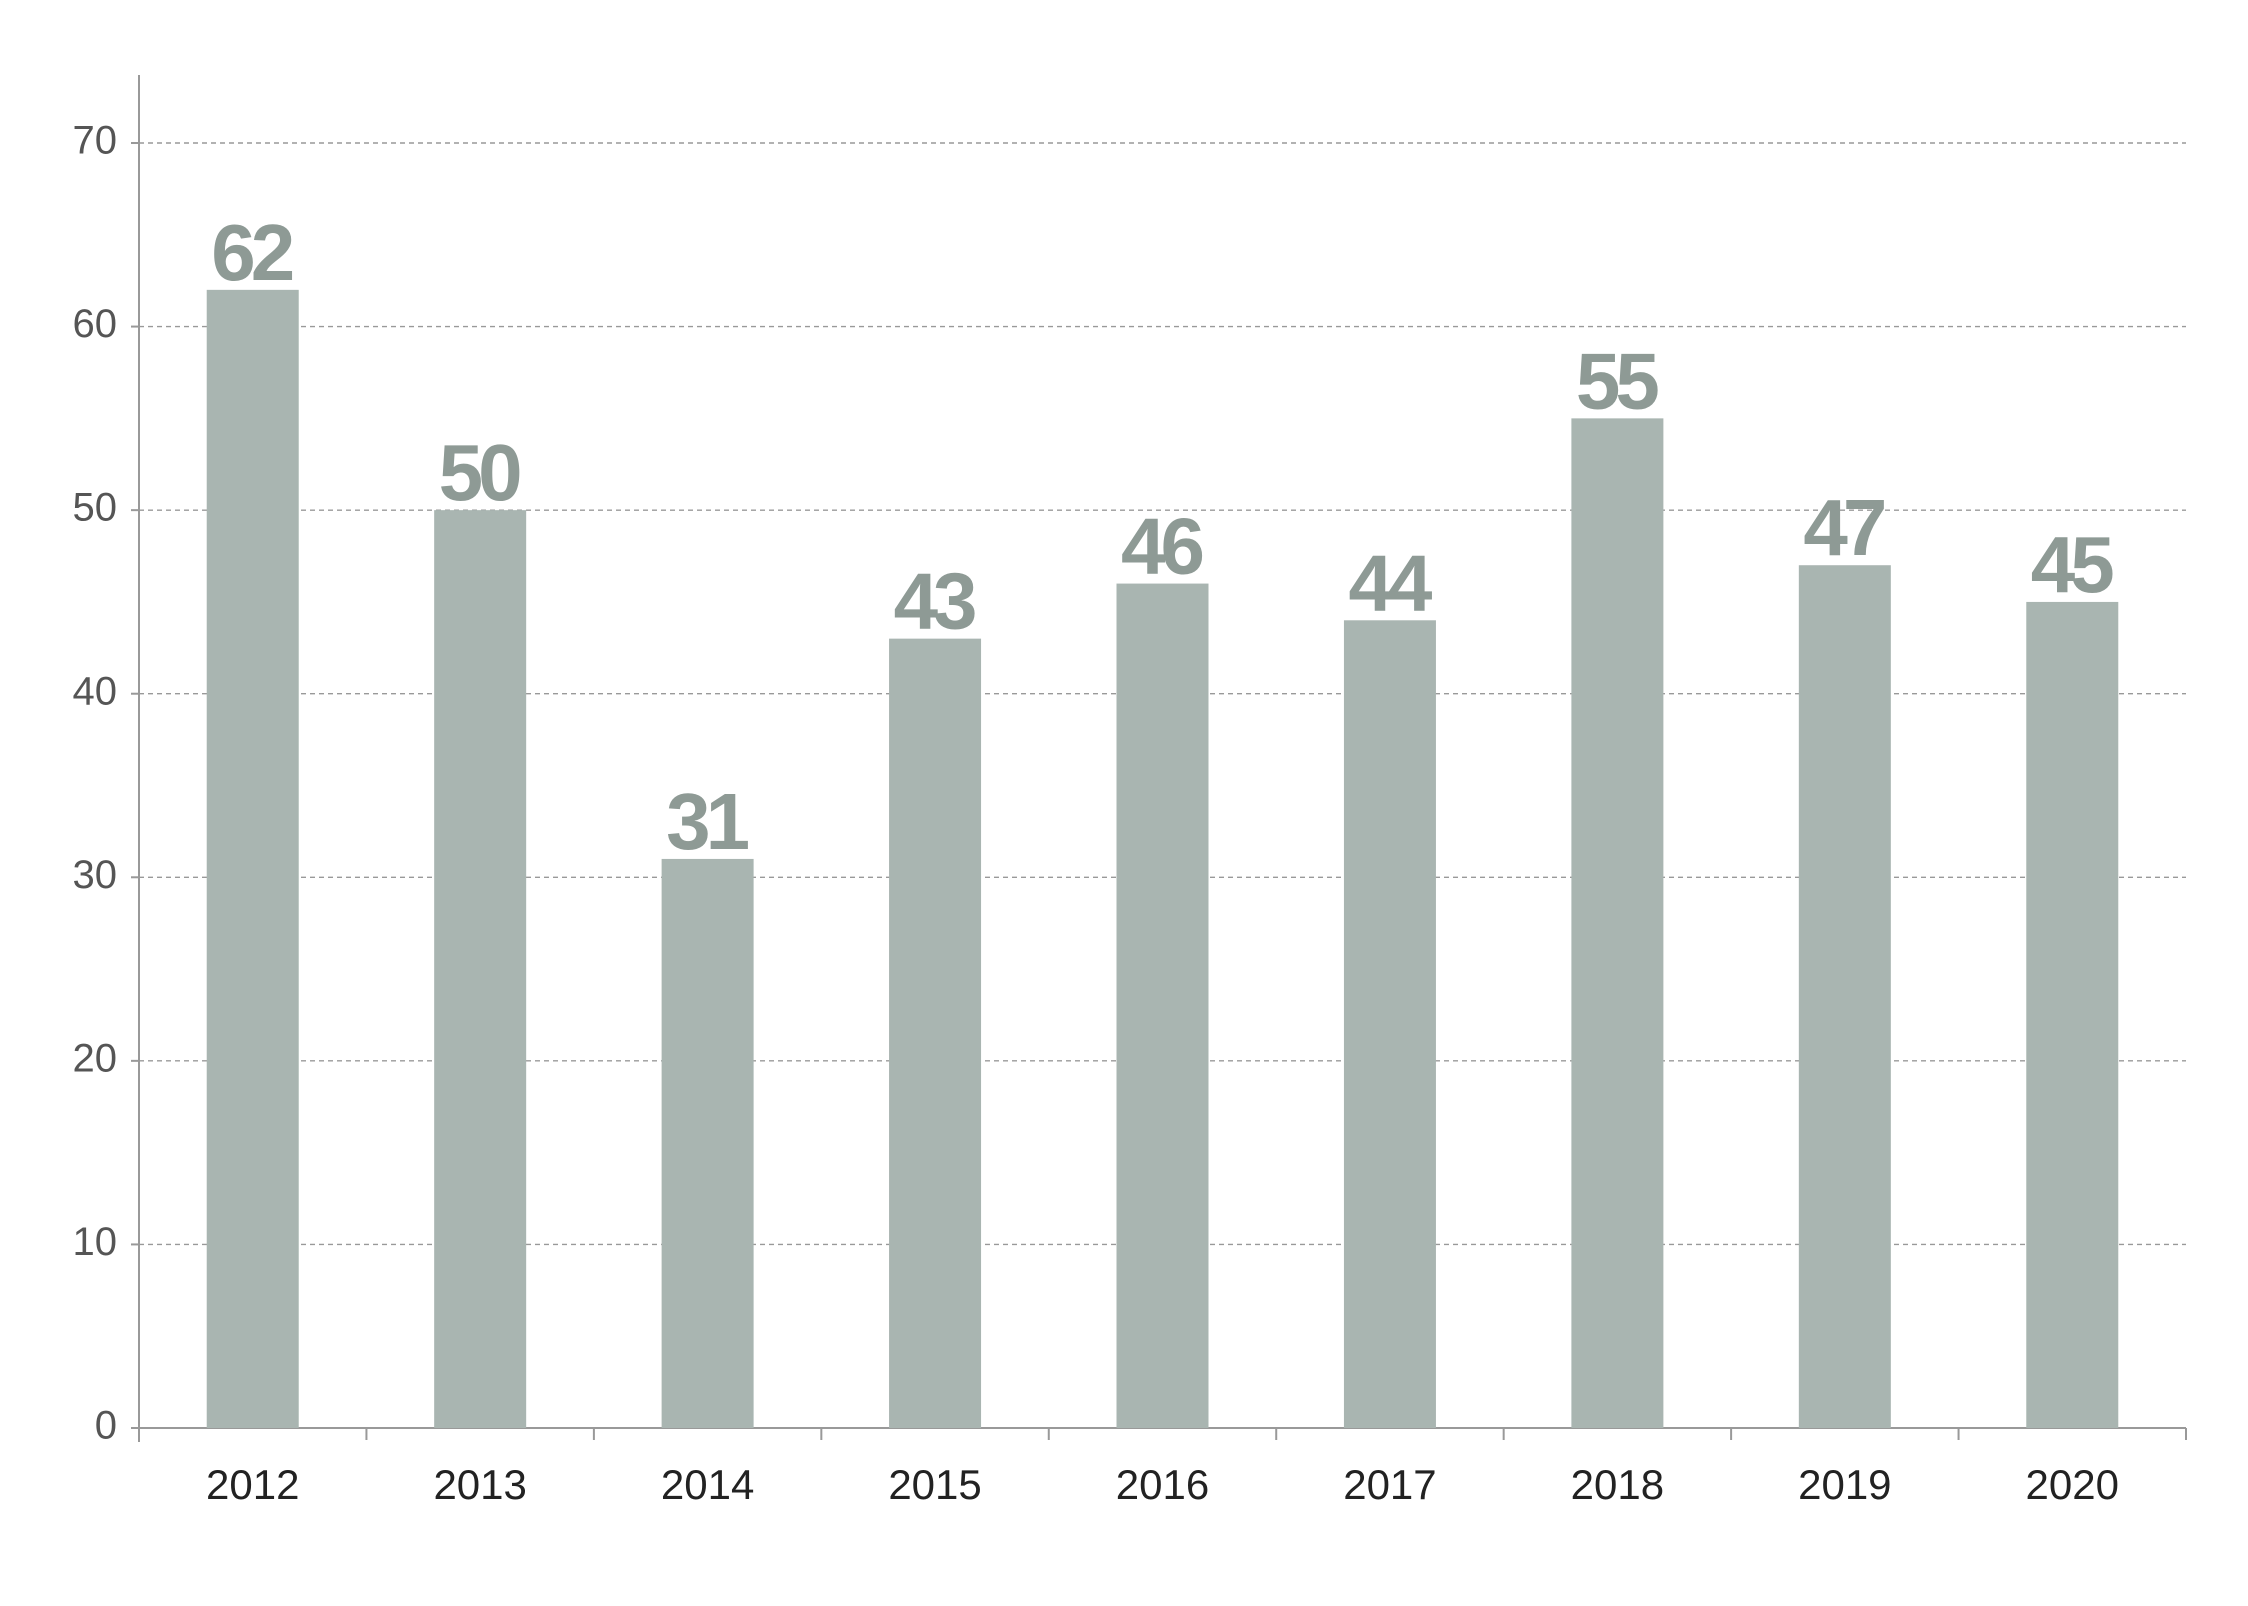 Image resolution: width=2248 pixels, height=1606 pixels. What do you see at coordinates (95, 508) in the screenshot?
I see `y-tick-label: 50` at bounding box center [95, 508].